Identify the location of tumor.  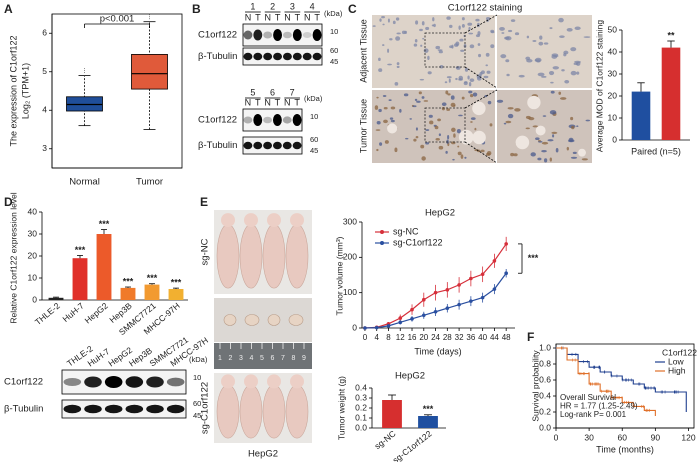
(252, 320).